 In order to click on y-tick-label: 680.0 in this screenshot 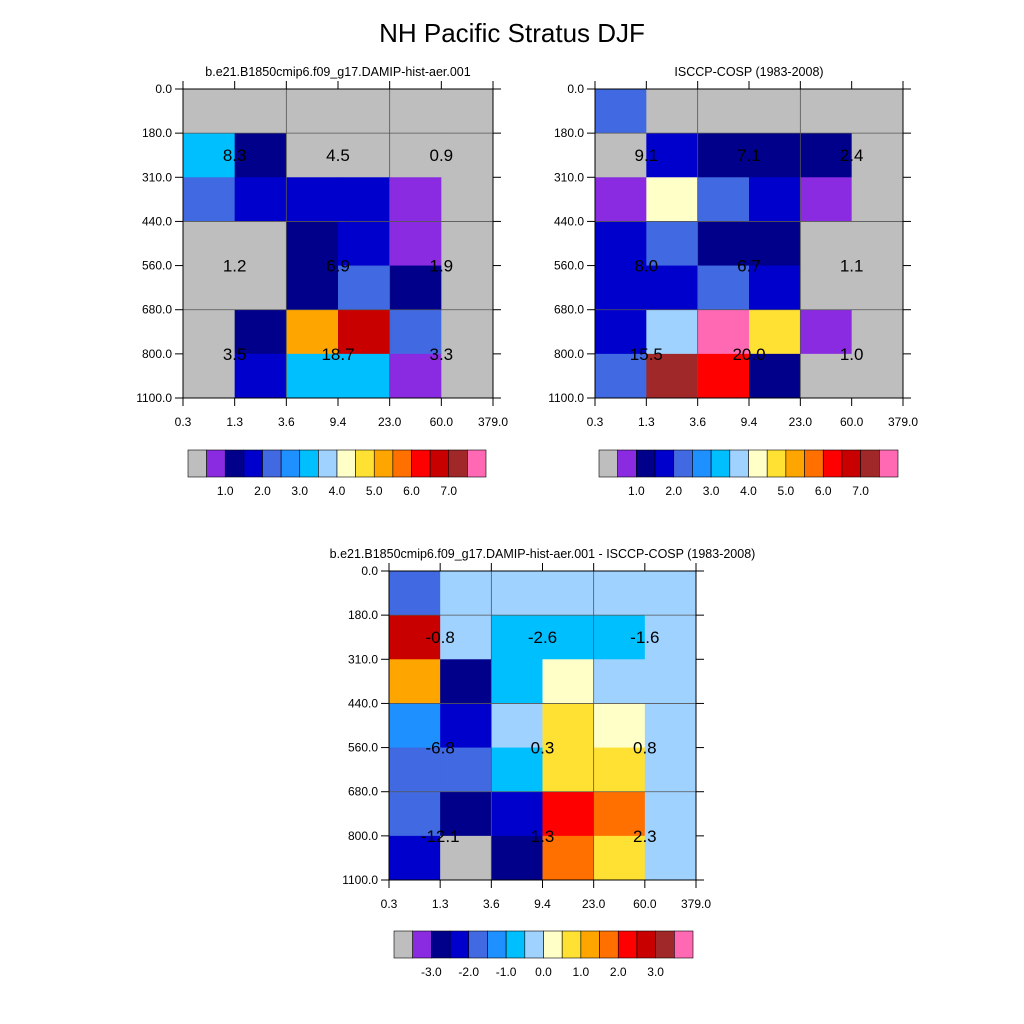, I will do `click(157, 310)`.